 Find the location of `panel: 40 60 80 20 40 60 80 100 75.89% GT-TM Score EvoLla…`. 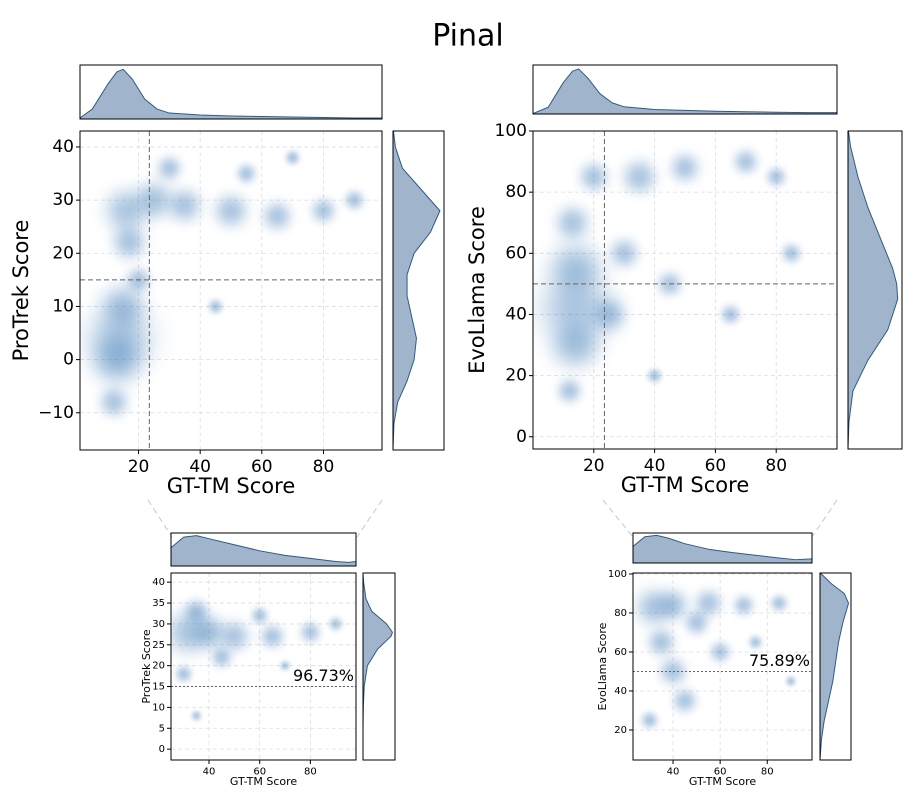

panel: 40 60 80 20 40 60 80 100 75.89% GT-TM Score EvoLla… is located at coordinates (724, 660).